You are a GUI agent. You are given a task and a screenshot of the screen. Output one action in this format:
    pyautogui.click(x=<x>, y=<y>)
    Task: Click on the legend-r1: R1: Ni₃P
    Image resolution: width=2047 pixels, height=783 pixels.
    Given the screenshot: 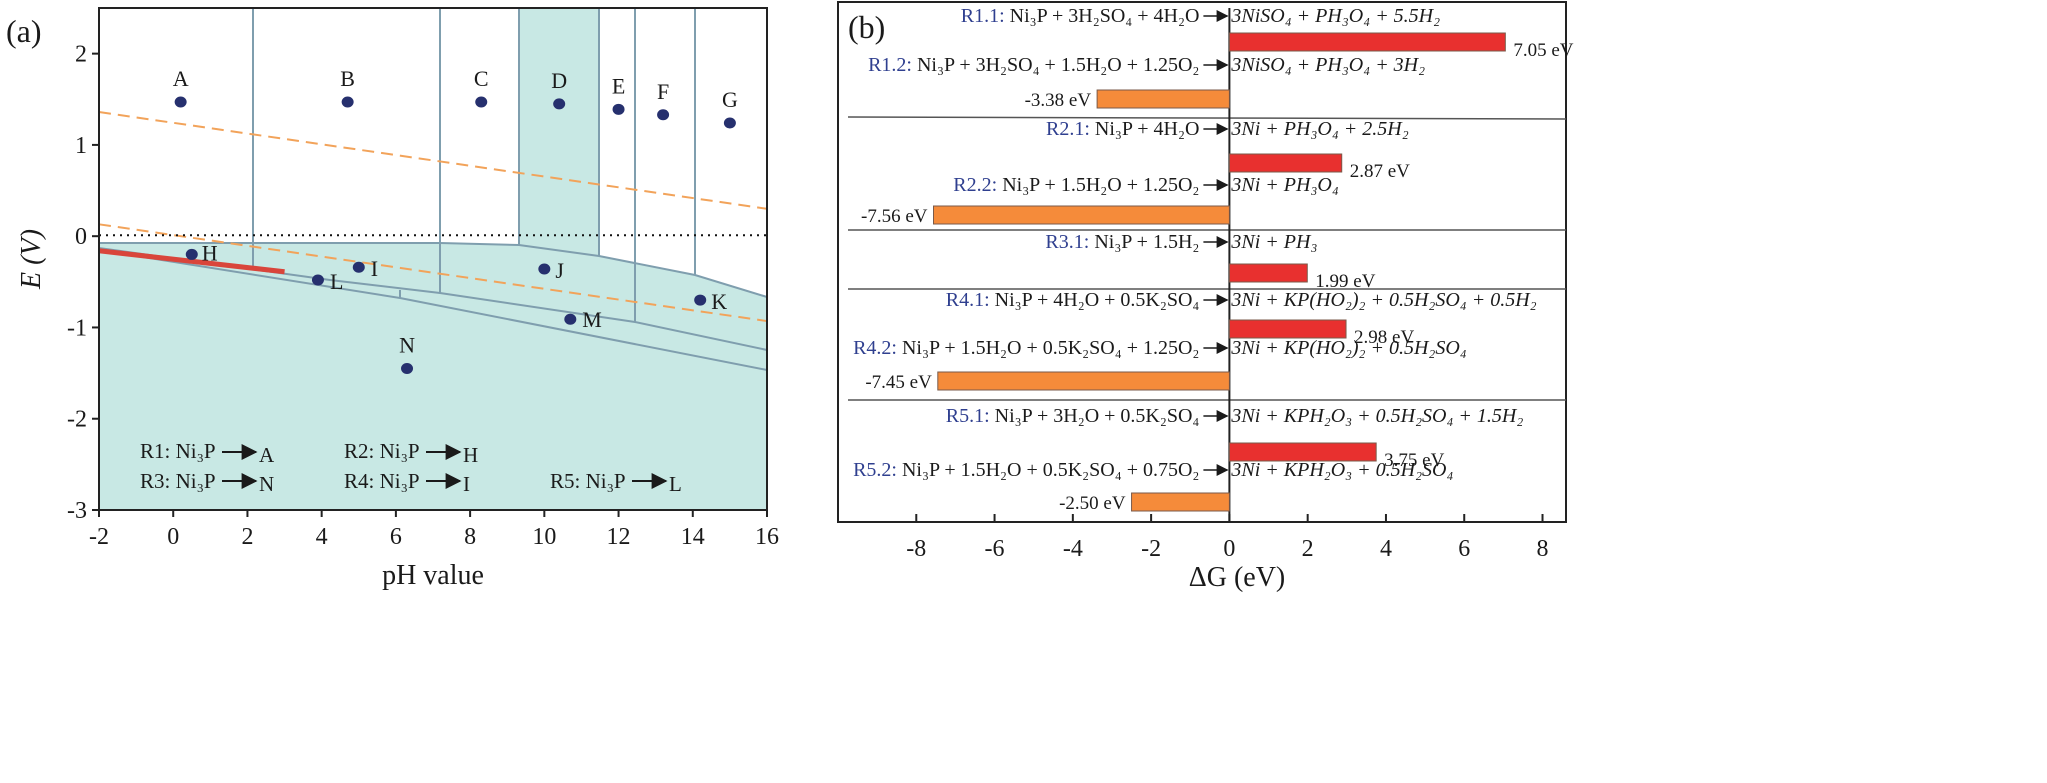 What is the action you would take?
    pyautogui.click(x=178, y=451)
    